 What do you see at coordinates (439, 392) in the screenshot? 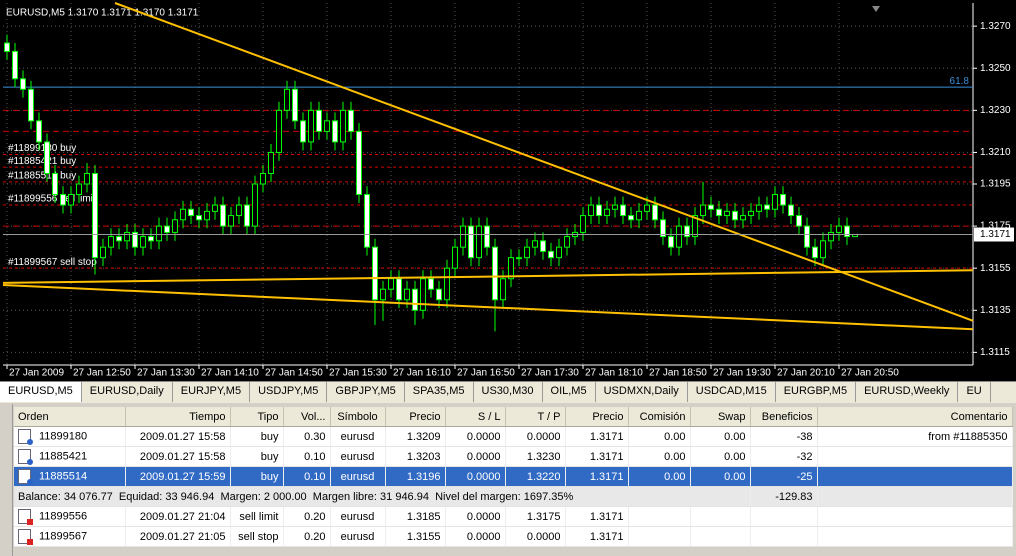
I see `chart-tab: SPA35,M5` at bounding box center [439, 392].